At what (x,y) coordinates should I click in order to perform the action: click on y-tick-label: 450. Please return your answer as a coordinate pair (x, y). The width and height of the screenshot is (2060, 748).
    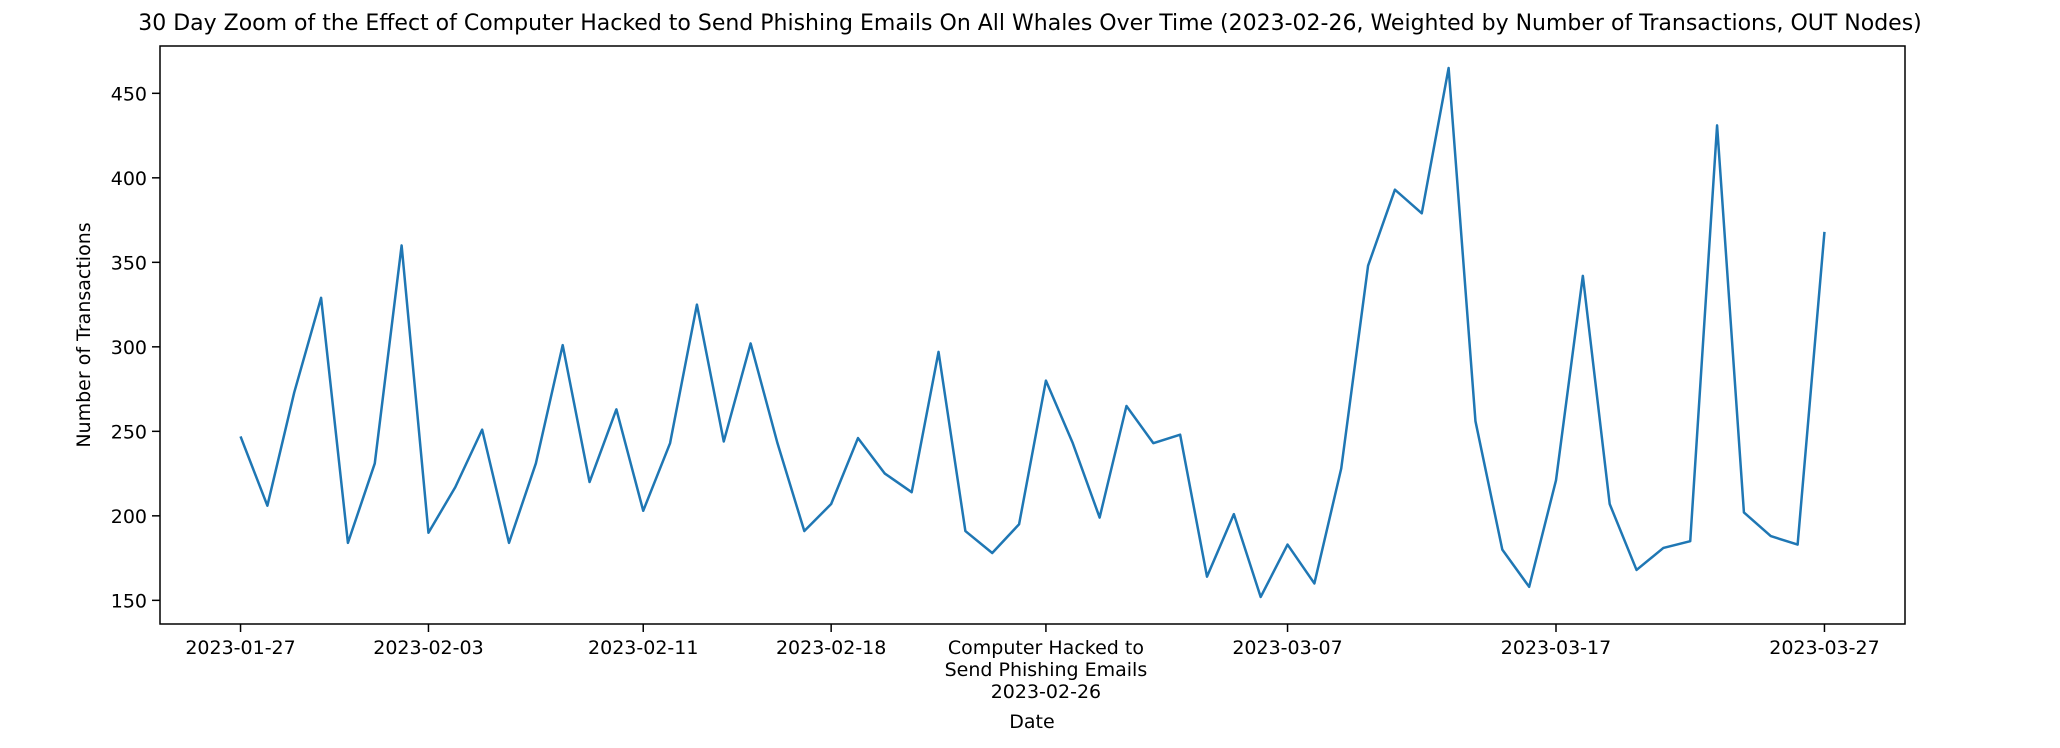
    Looking at the image, I should click on (129, 94).